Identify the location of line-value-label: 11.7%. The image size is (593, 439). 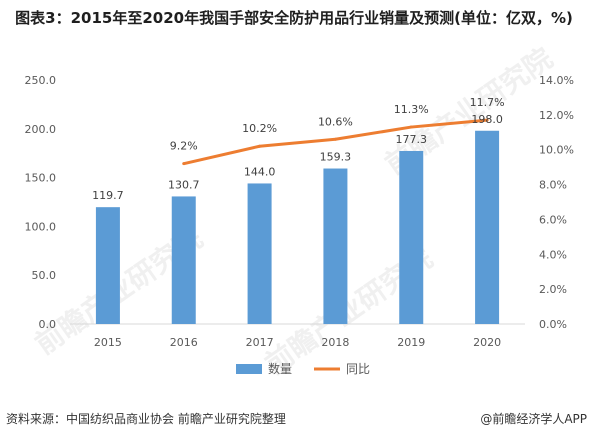
(487, 102).